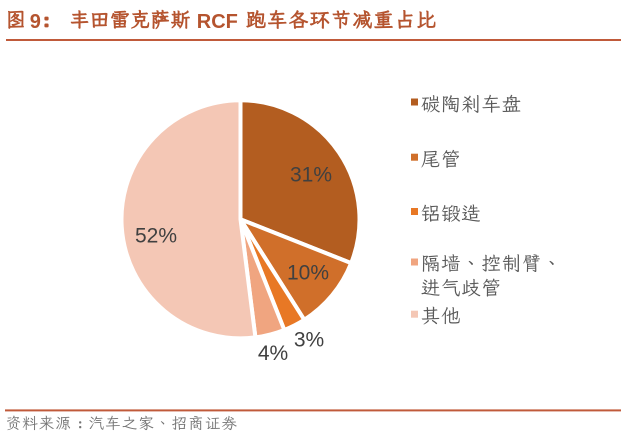  What do you see at coordinates (308, 273) in the screenshot?
I see `svg-text: 10%` at bounding box center [308, 273].